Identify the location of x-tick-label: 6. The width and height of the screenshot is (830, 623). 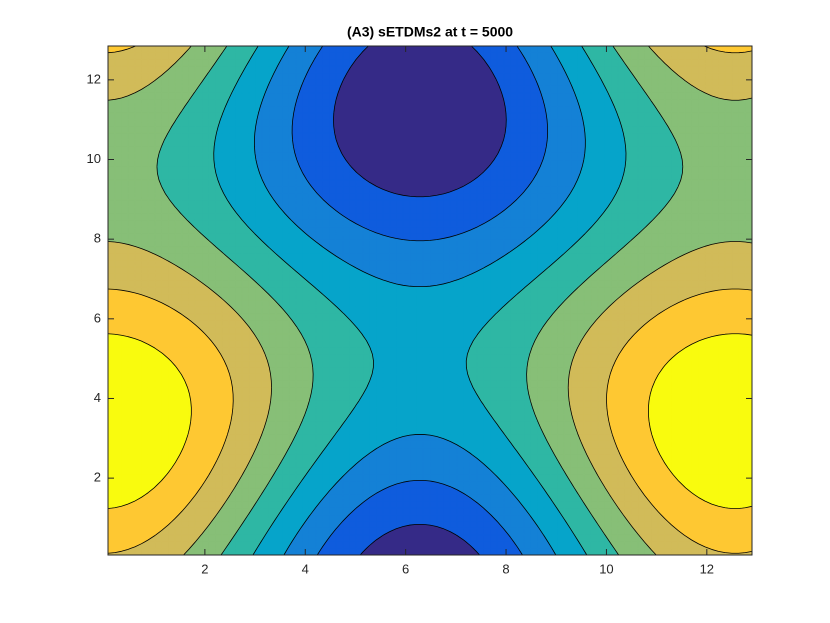
(405, 568).